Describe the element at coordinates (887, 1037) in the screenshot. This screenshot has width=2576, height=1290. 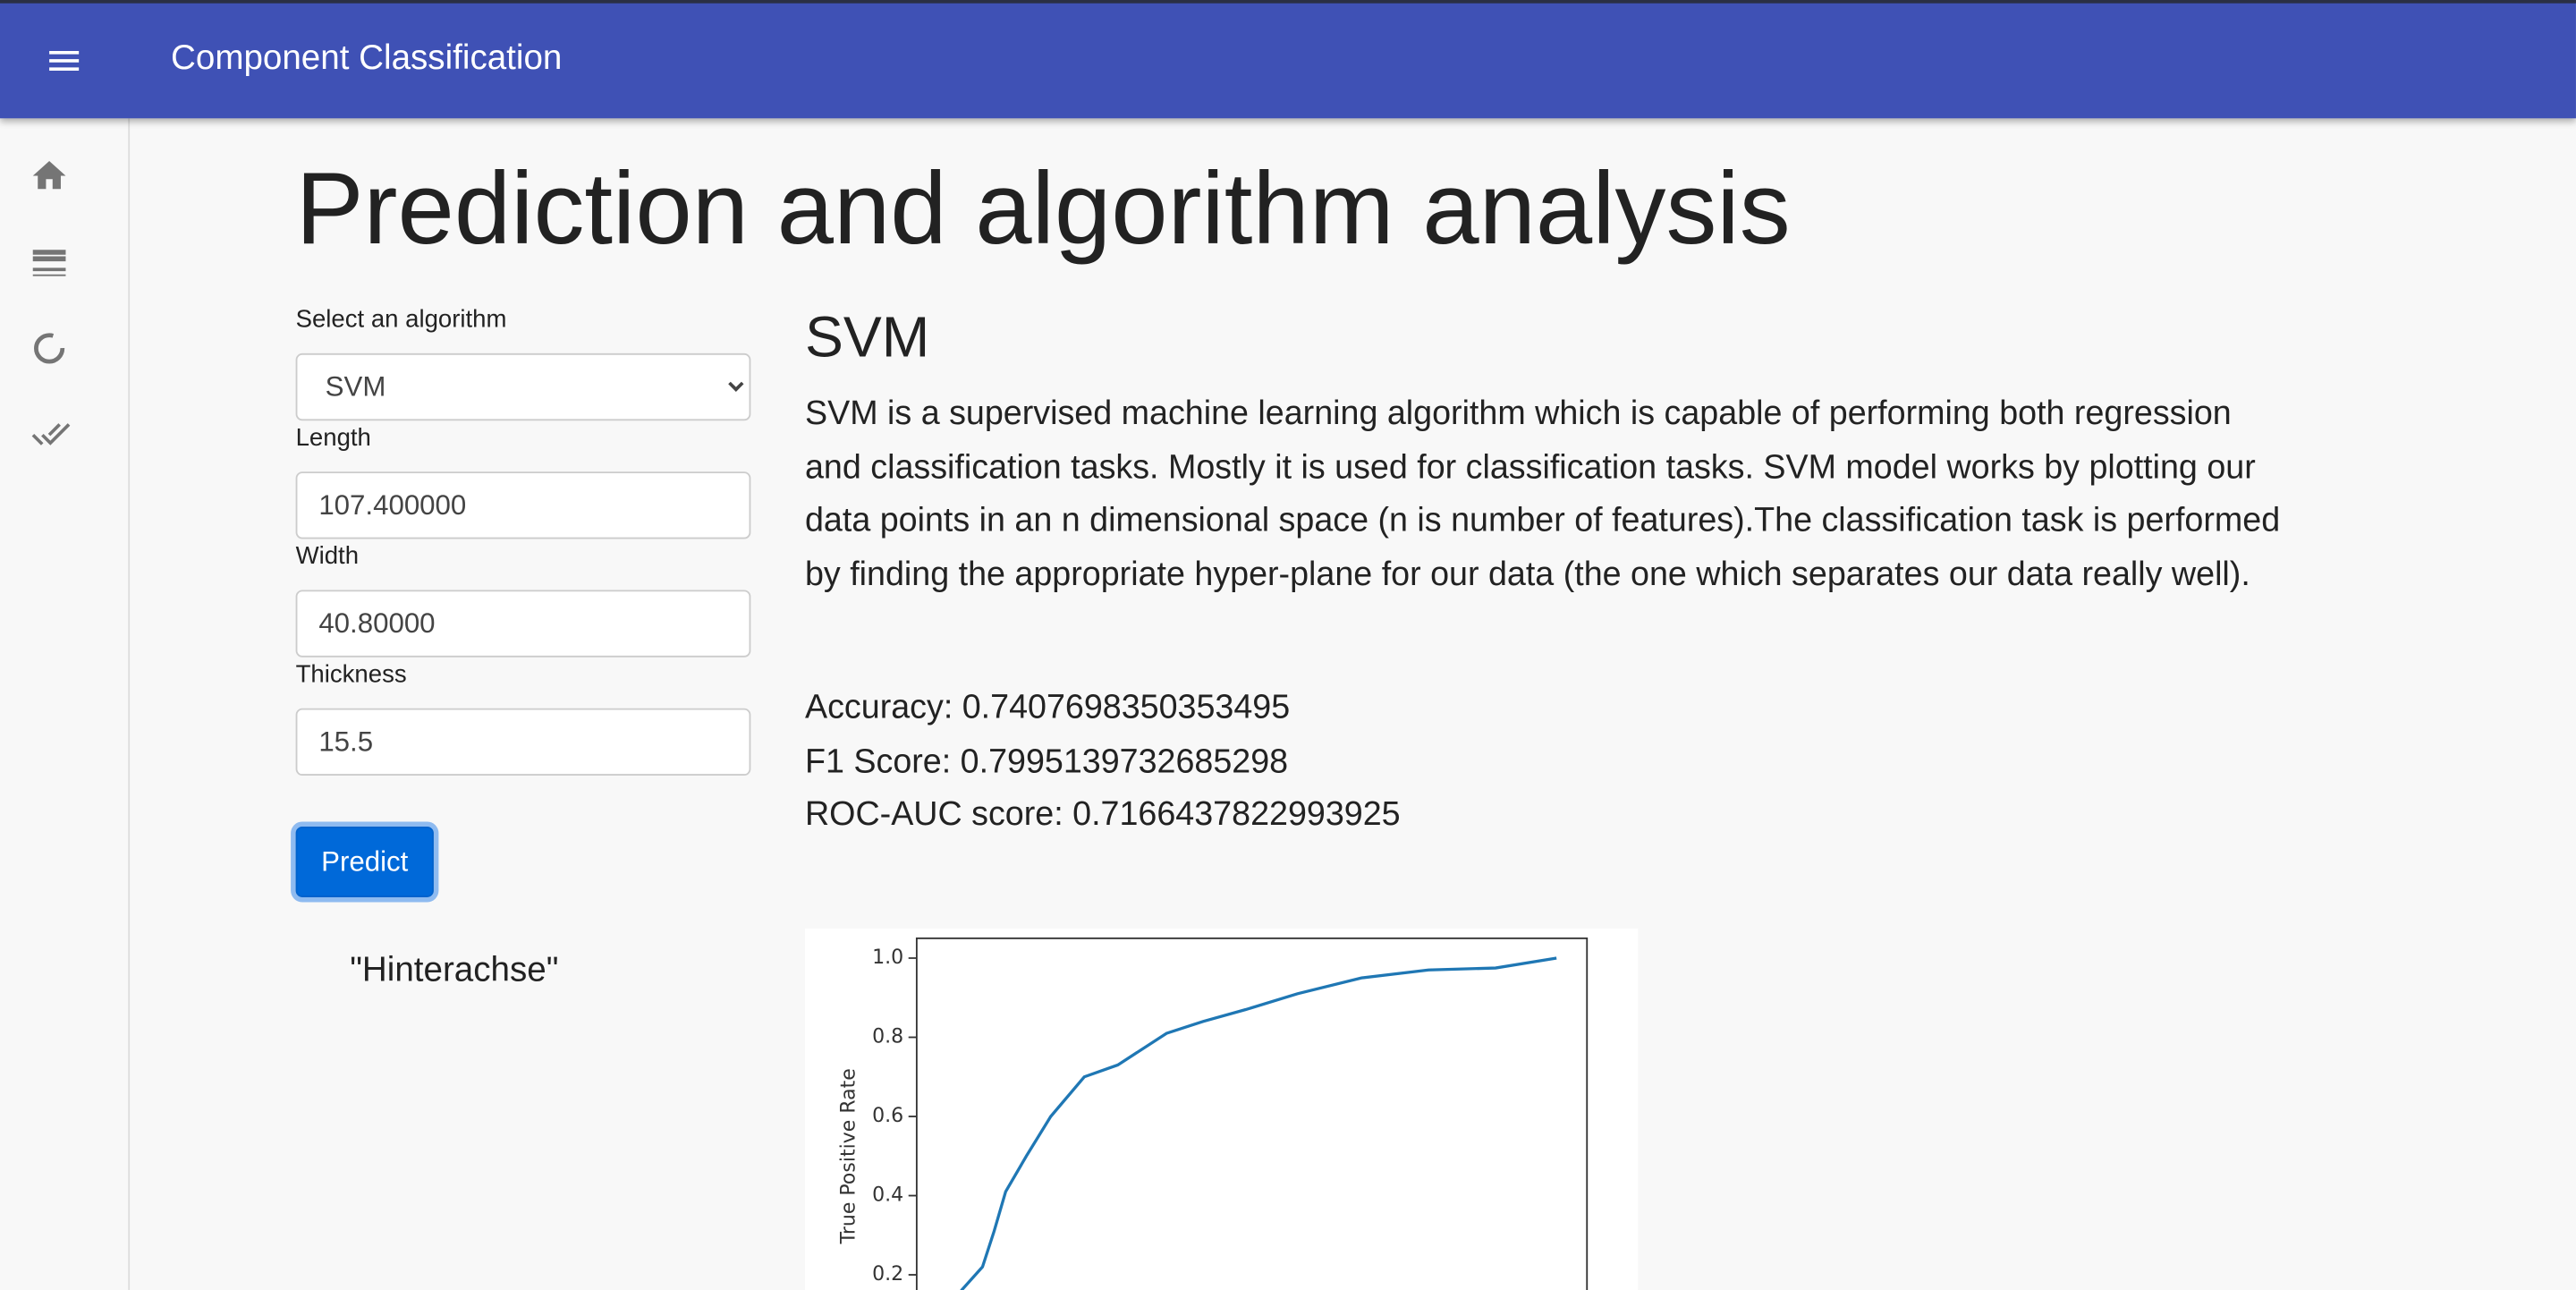
I see `y-tick-label: 0.8` at that location.